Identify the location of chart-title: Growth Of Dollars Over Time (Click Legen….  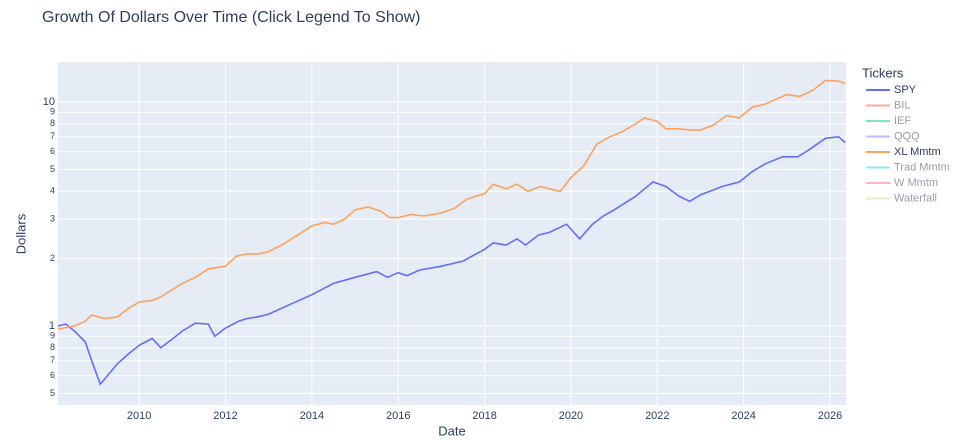
(231, 17).